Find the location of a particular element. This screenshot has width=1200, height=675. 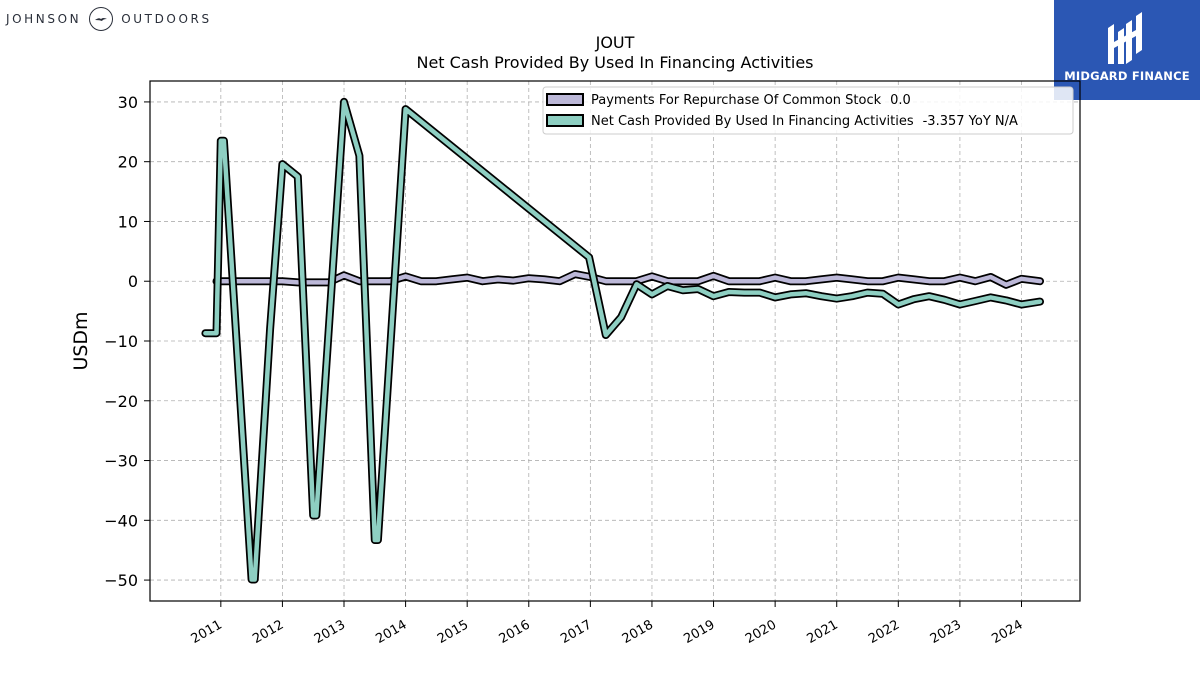

logo-word-right: OUTDOORS is located at coordinates (166, 19).